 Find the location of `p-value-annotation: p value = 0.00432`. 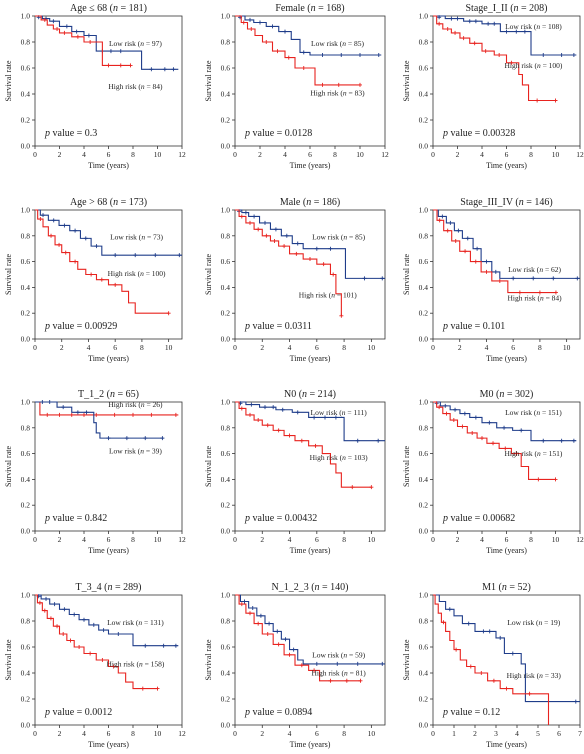

p-value-annotation: p value = 0.00432 is located at coordinates (280, 518).